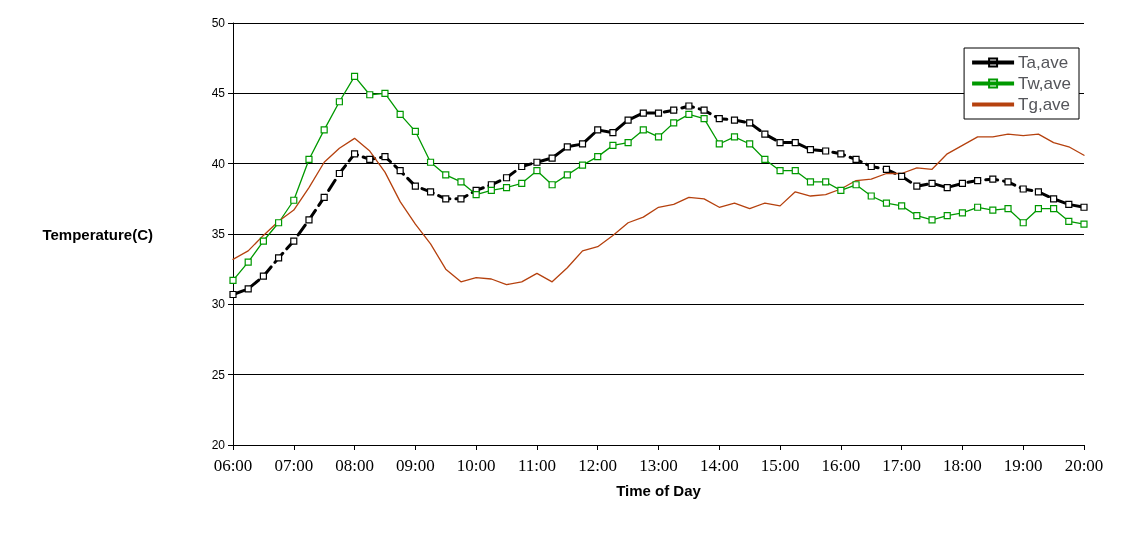 The height and width of the screenshot is (537, 1127). Describe the element at coordinates (1023, 465) in the screenshot. I see `x-tick-label: 19:00` at that location.